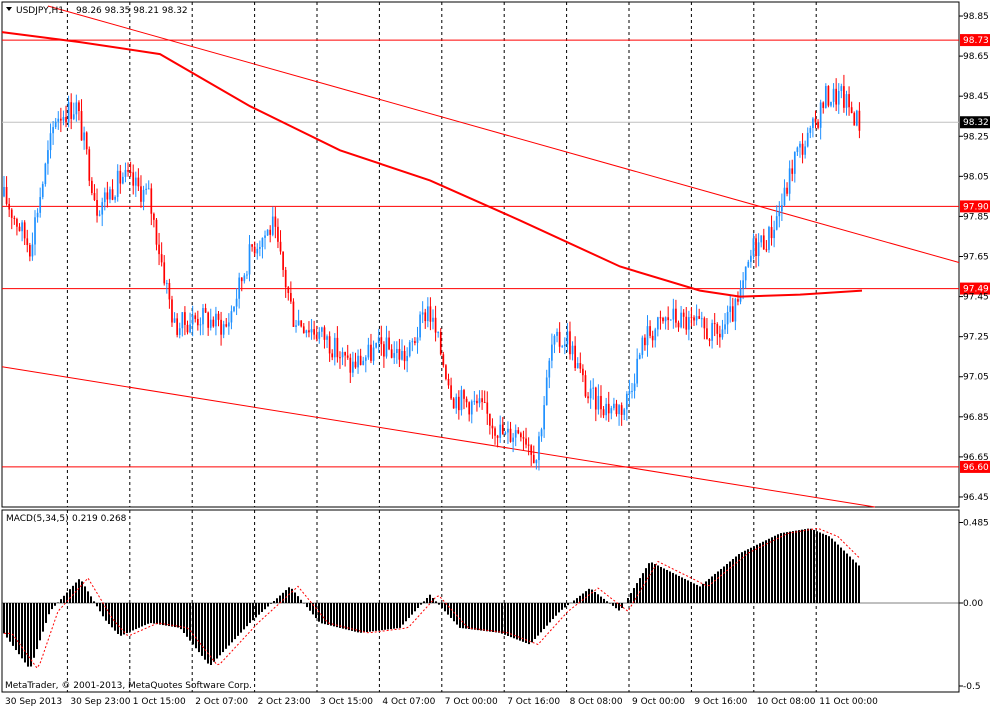 The width and height of the screenshot is (1000, 713). What do you see at coordinates (408, 702) in the screenshot?
I see `x-tick-label: 4 Oct 07:00` at bounding box center [408, 702].